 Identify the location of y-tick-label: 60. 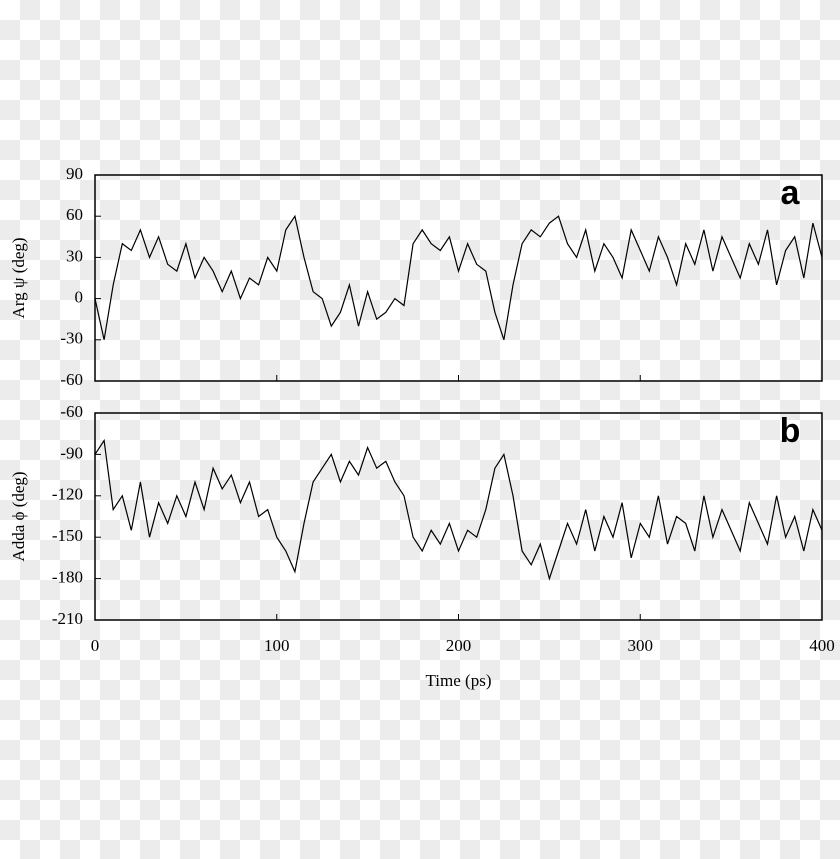
(74, 214).